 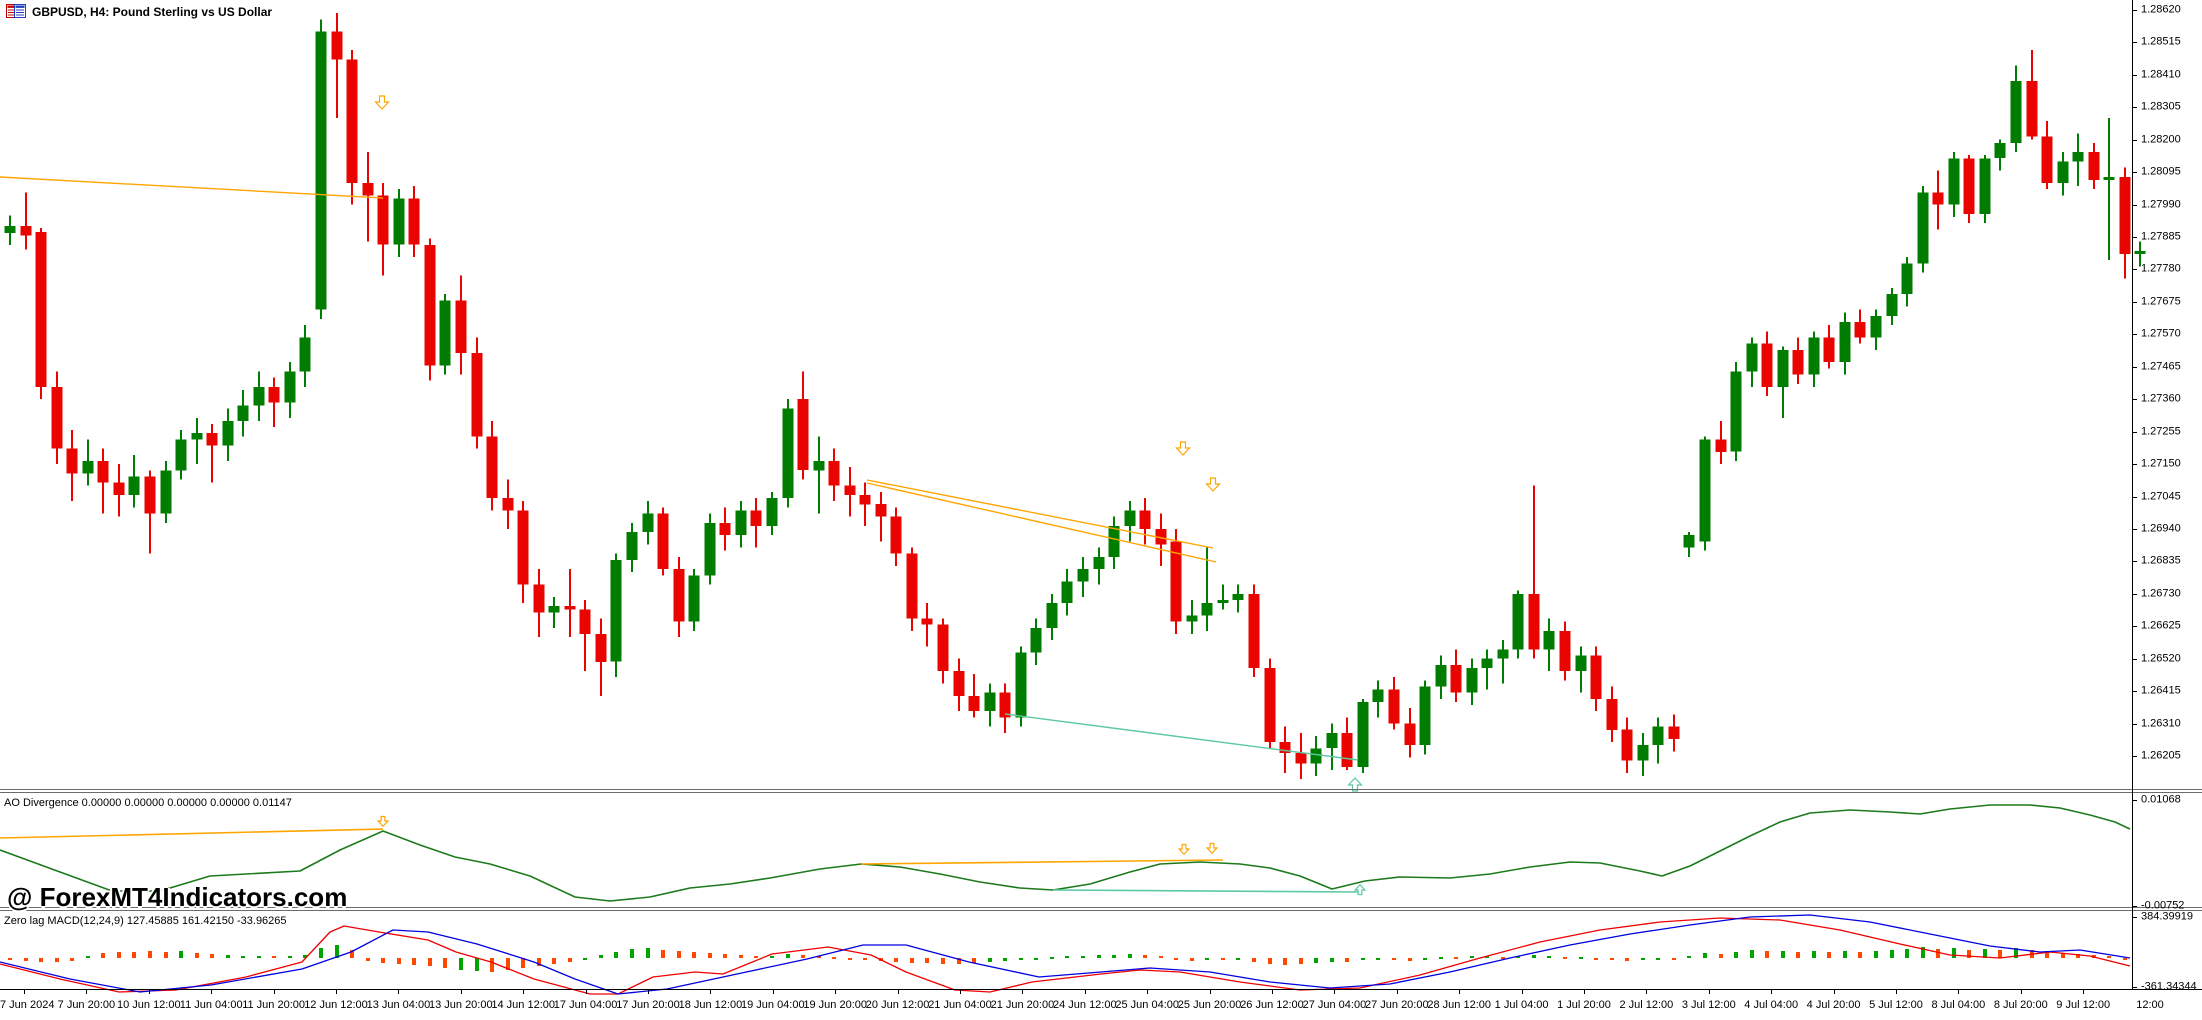 What do you see at coordinates (1708, 1005) in the screenshot?
I see `time-axis-label: 3 Jul 12:00` at bounding box center [1708, 1005].